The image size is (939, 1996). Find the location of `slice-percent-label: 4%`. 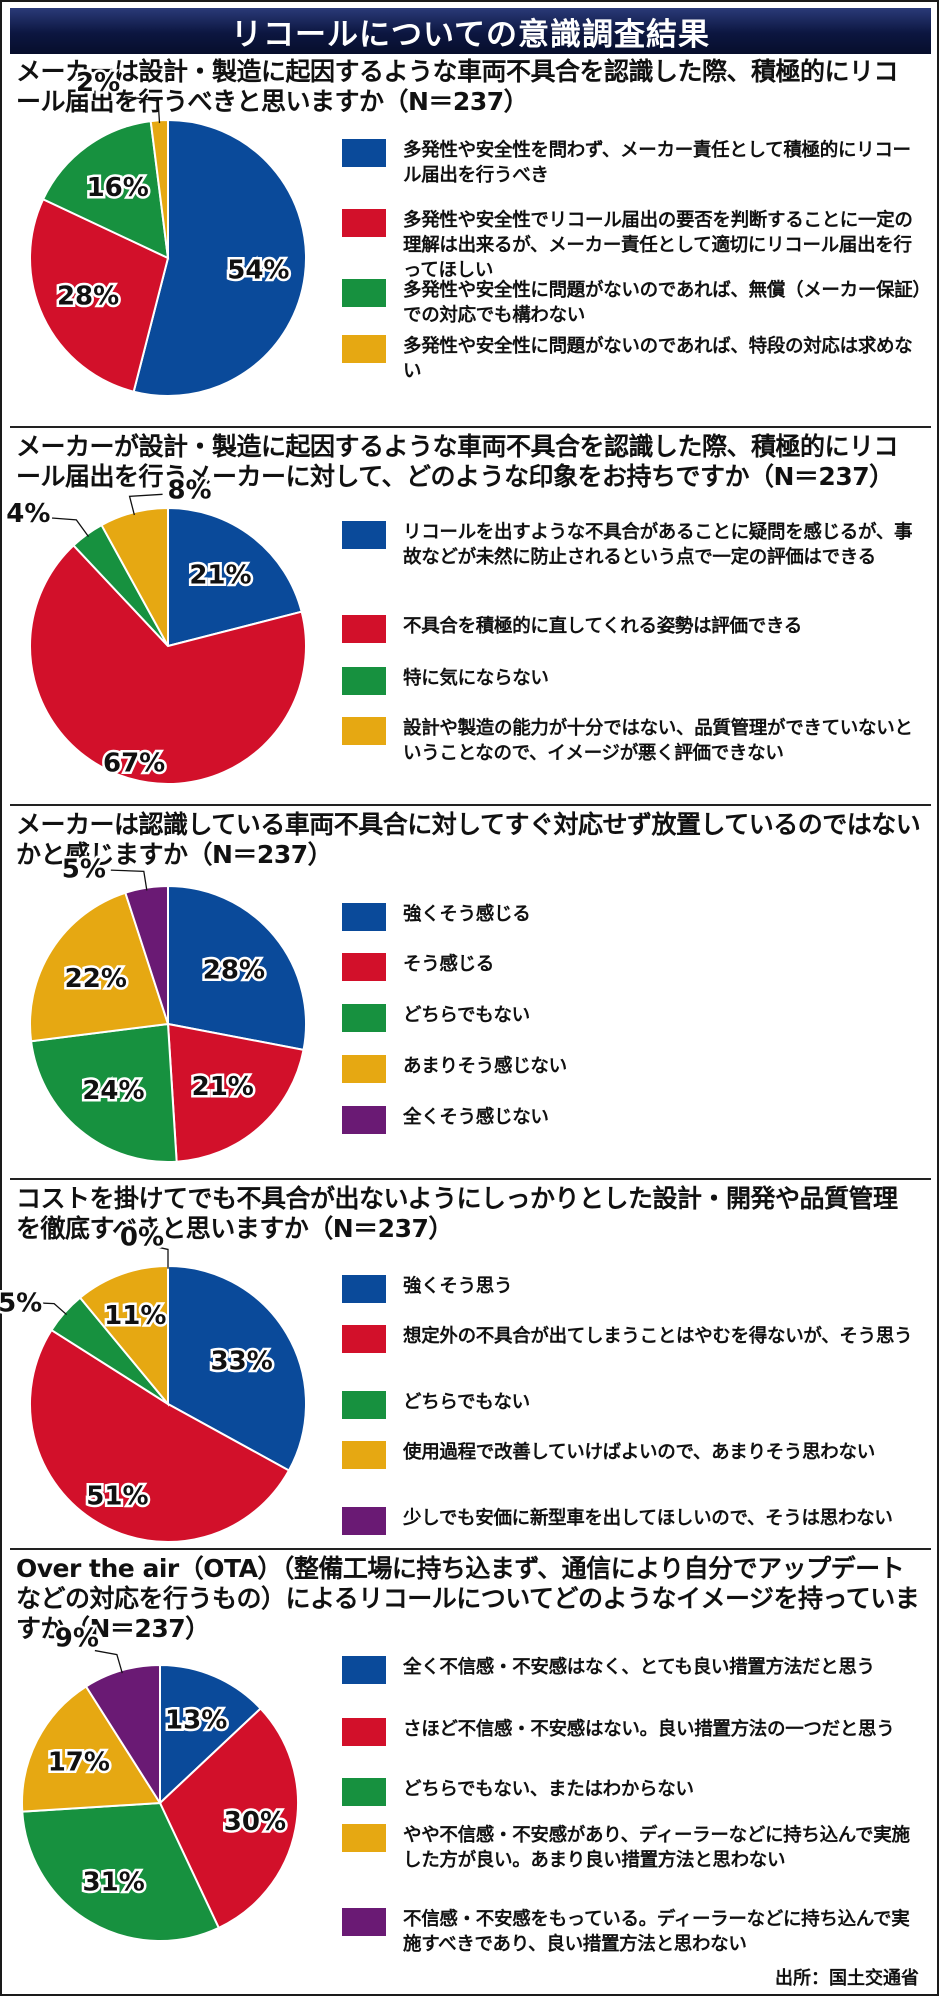

slice-percent-label: 4% is located at coordinates (28, 514).